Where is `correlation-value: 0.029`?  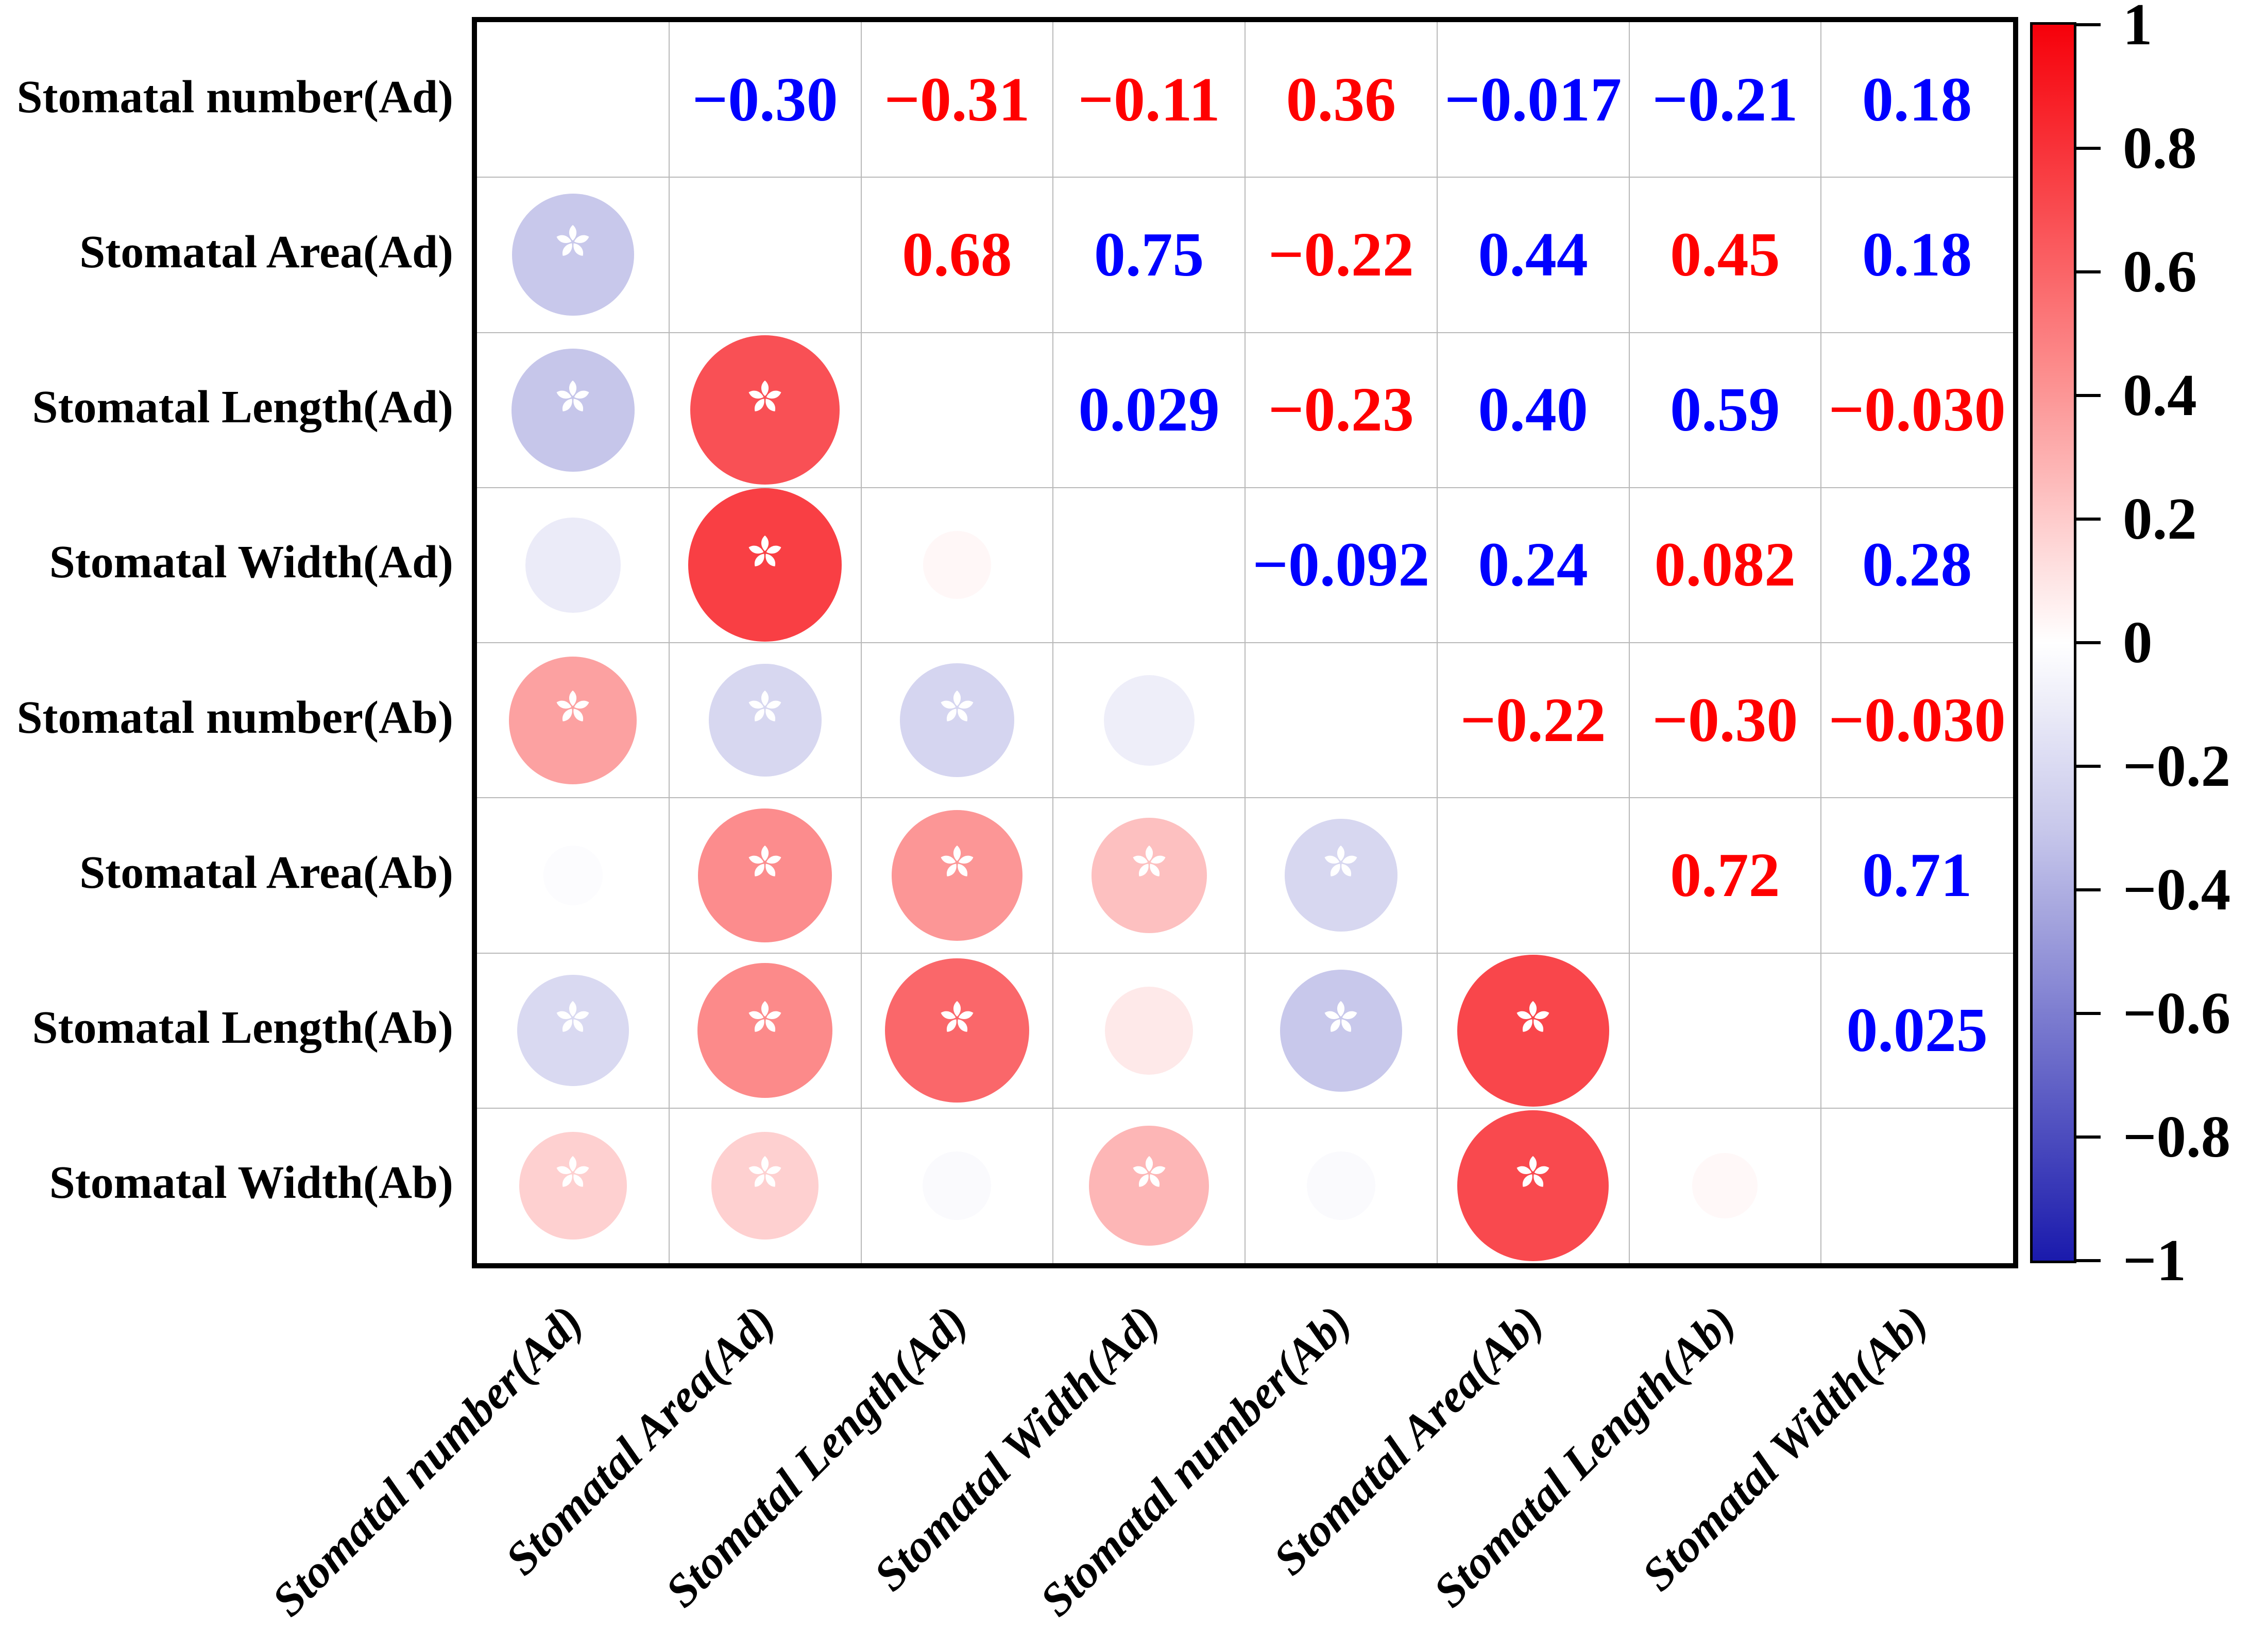 correlation-value: 0.029 is located at coordinates (1149, 410).